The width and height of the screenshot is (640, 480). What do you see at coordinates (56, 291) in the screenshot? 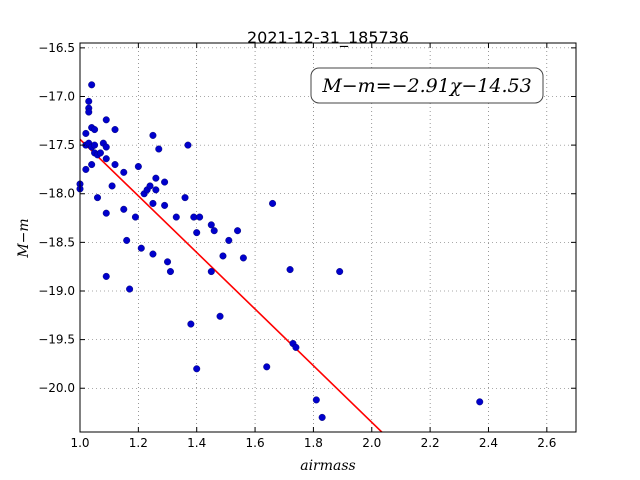
I see `y-tick-label: −19.0` at bounding box center [56, 291].